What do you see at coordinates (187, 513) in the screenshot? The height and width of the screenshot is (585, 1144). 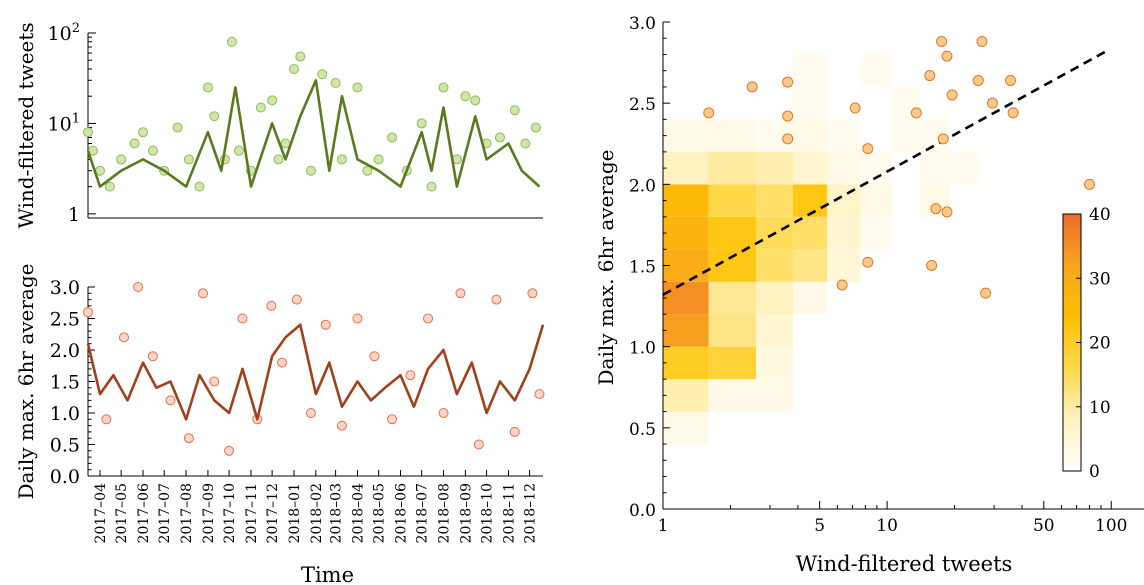 I see `x-tick-label: 2017–08` at bounding box center [187, 513].